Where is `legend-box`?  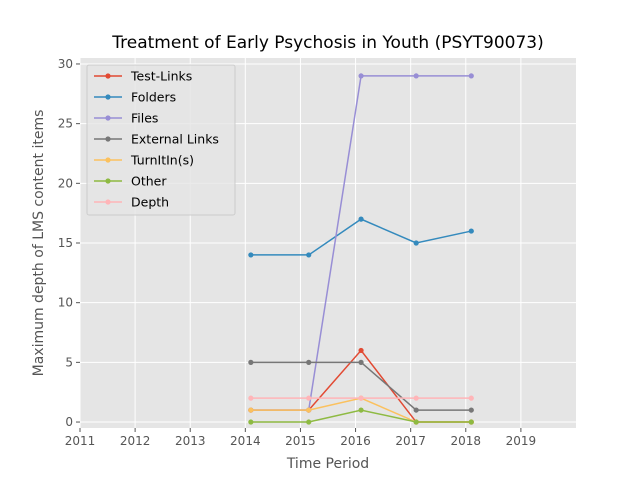
legend-box is located at coordinates (161, 140).